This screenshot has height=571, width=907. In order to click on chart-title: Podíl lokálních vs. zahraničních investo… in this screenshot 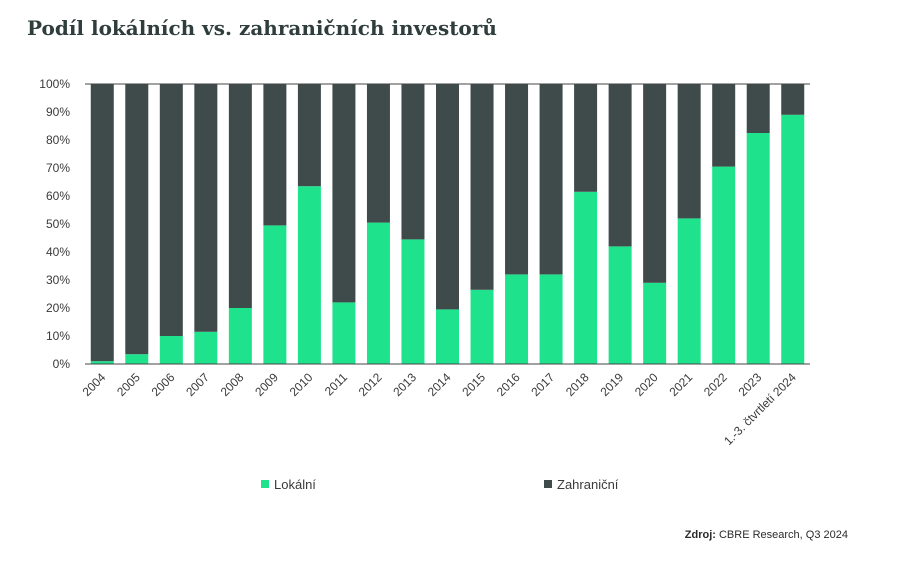, I will do `click(262, 28)`.